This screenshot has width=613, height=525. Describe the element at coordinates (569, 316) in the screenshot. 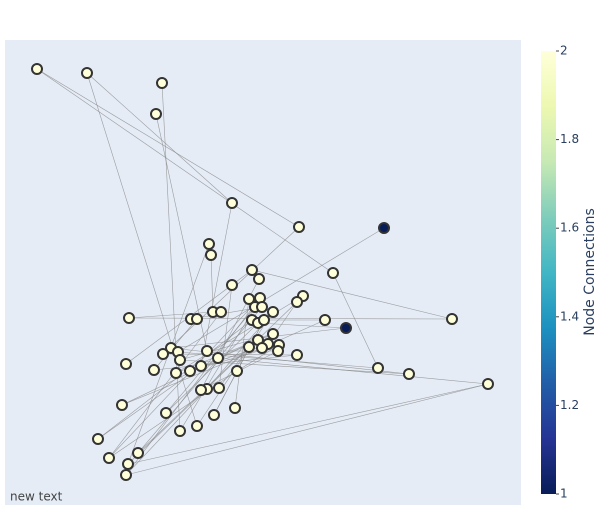

I see `colorbar-tick-label: 1.4` at that location.